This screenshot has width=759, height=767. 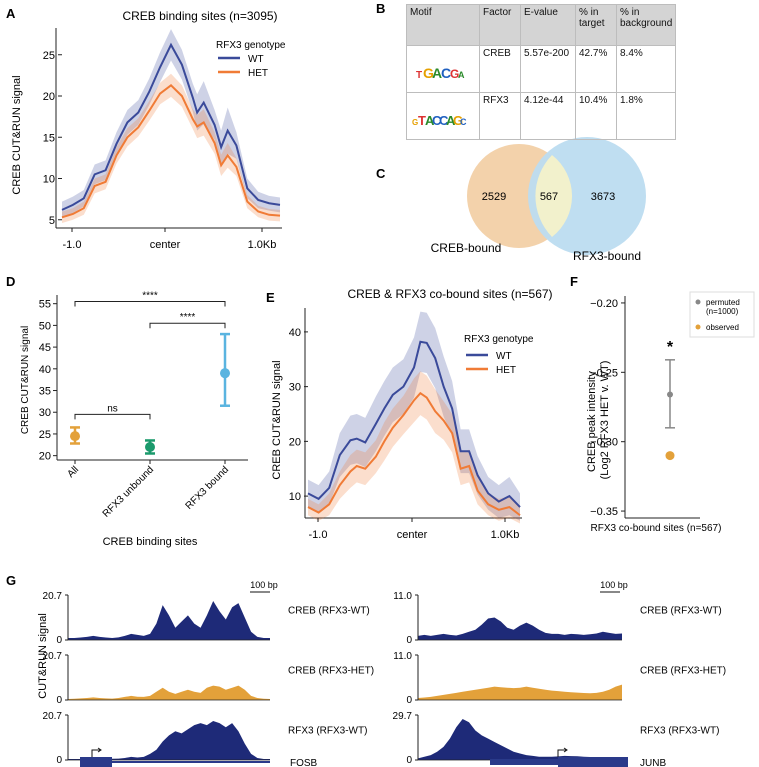 What do you see at coordinates (49, 97) in the screenshot?
I see `ytick-label: 20` at bounding box center [49, 97].